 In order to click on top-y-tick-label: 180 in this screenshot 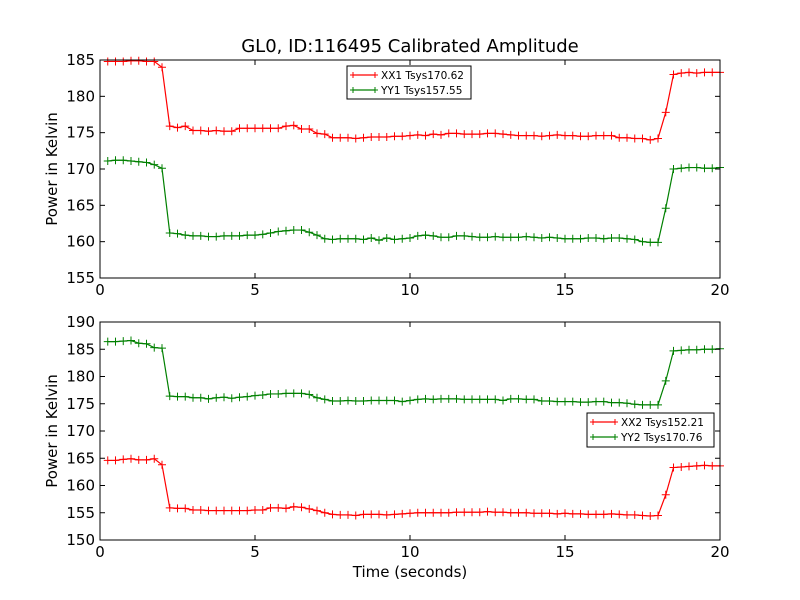, I will do `click(80, 96)`.